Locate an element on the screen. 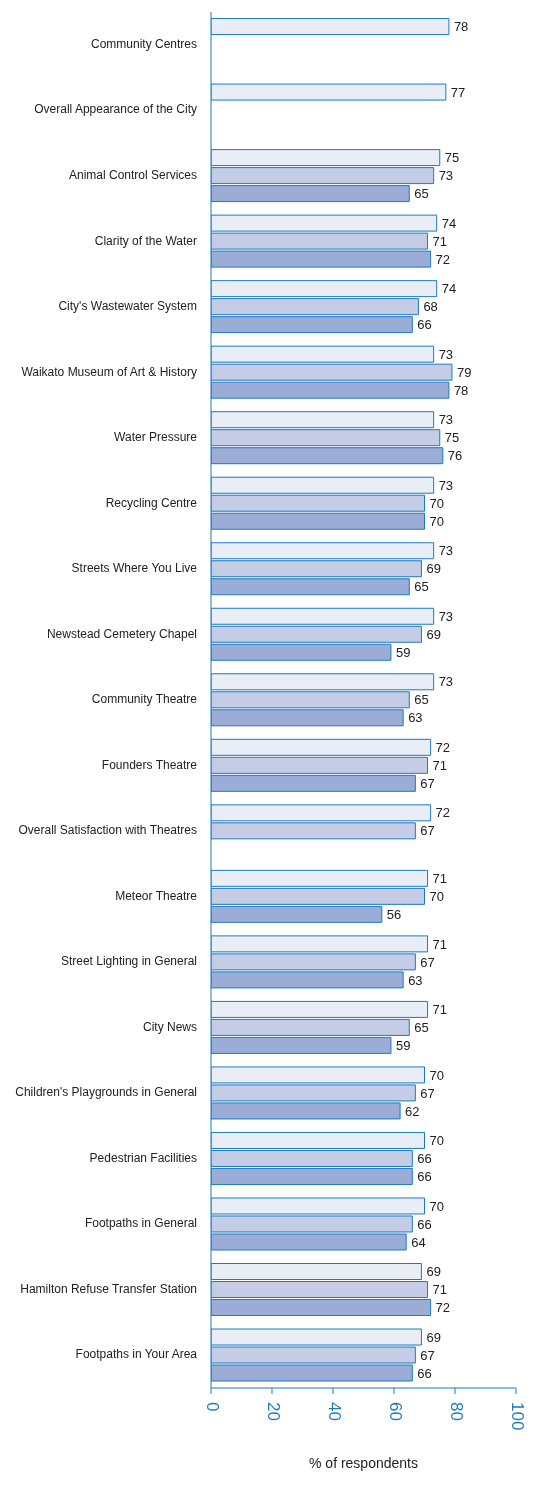 The image size is (536, 1487). data-label: 68 is located at coordinates (430, 307).